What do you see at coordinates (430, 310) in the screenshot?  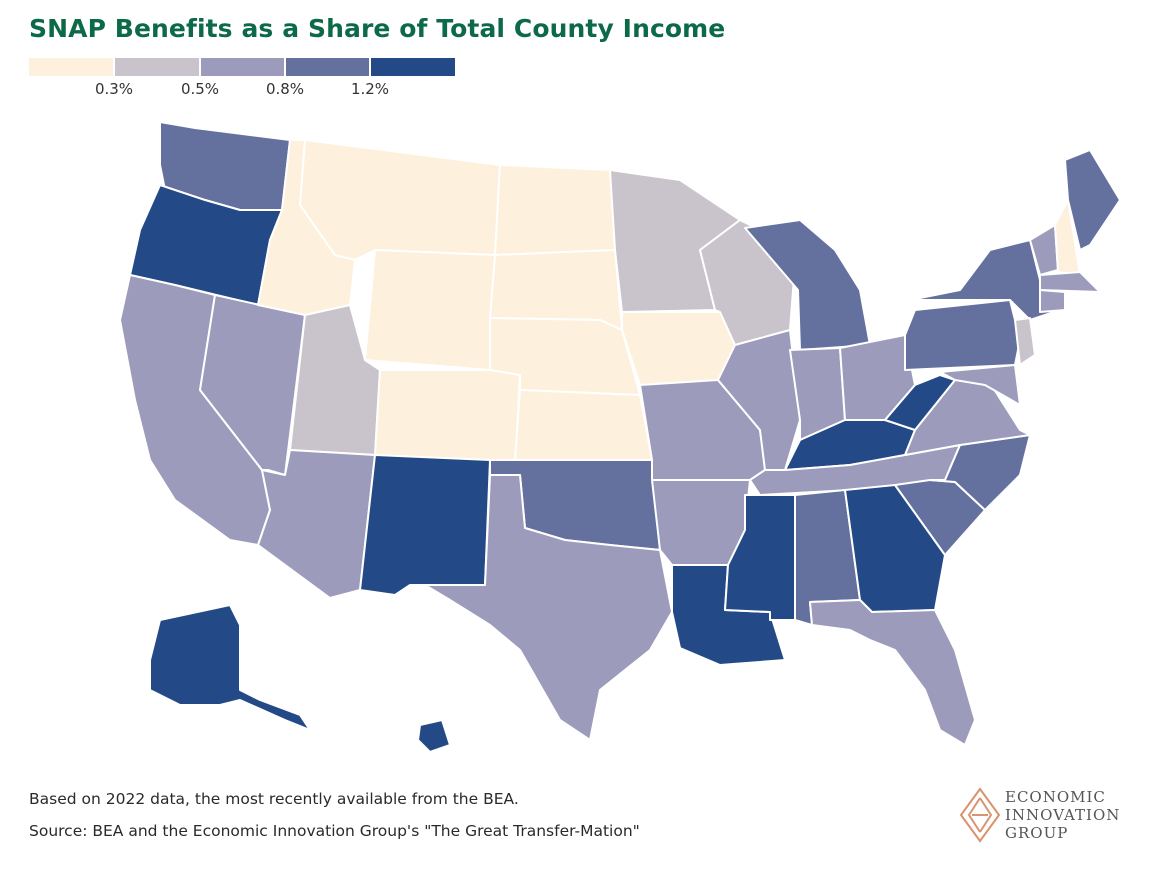 I see `state-wyoming` at bounding box center [430, 310].